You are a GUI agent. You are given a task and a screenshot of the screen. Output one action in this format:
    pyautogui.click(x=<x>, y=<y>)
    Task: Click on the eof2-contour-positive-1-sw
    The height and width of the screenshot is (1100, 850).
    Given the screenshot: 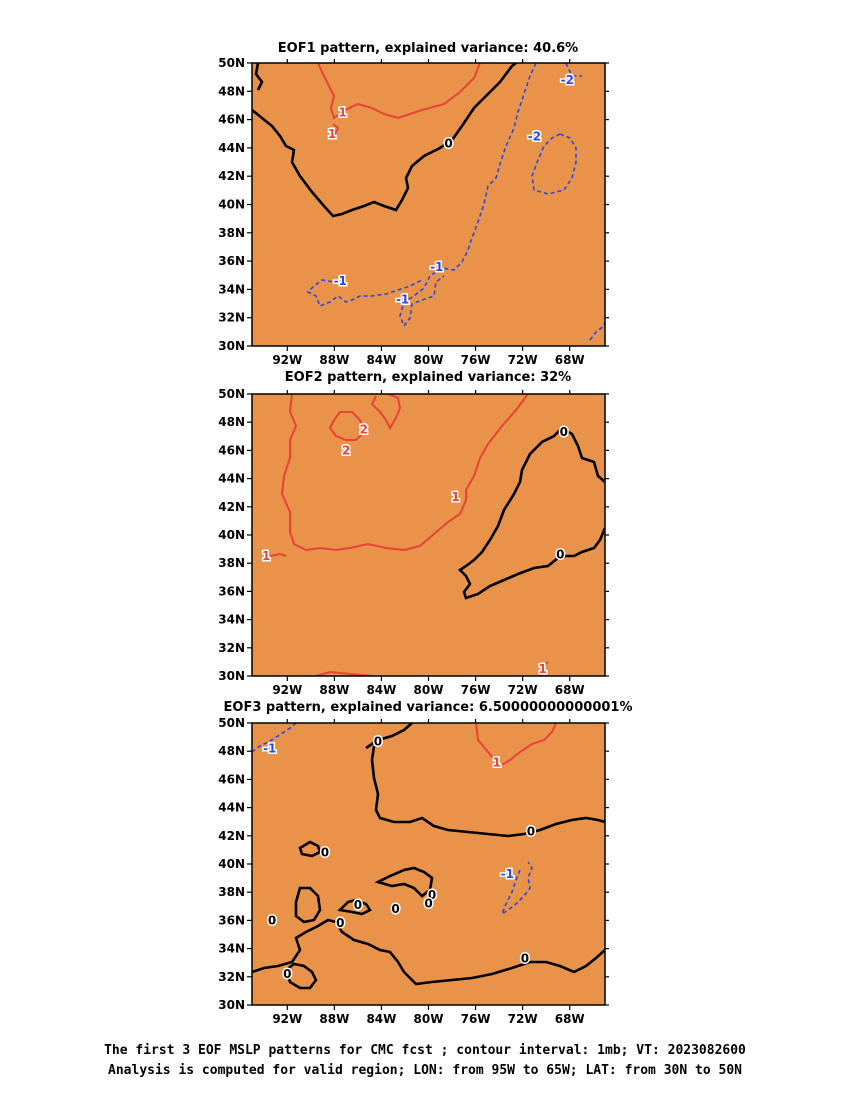 What is the action you would take?
    pyautogui.click(x=278, y=554)
    